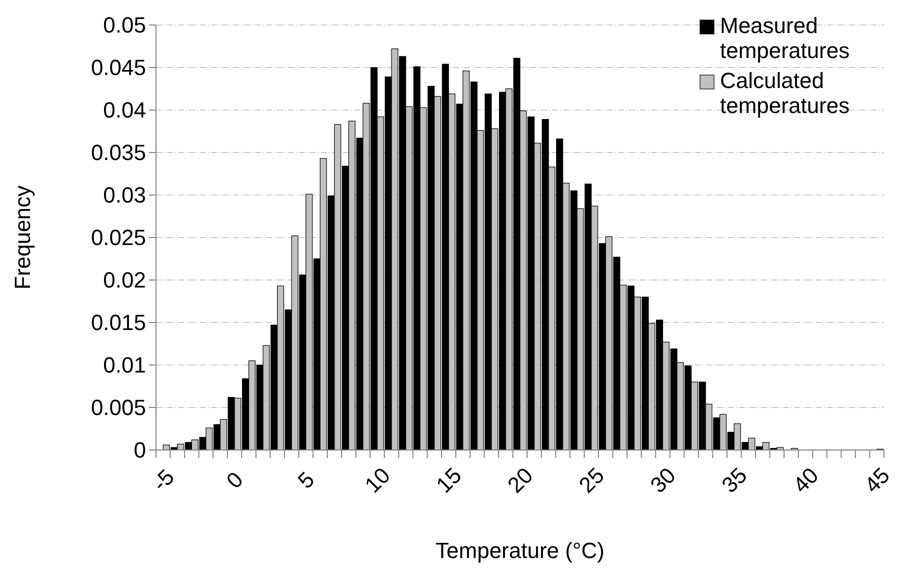 This screenshot has width=900, height=572. What do you see at coordinates (118, 323) in the screenshot?
I see `y-tick-label: 0.015` at bounding box center [118, 323].